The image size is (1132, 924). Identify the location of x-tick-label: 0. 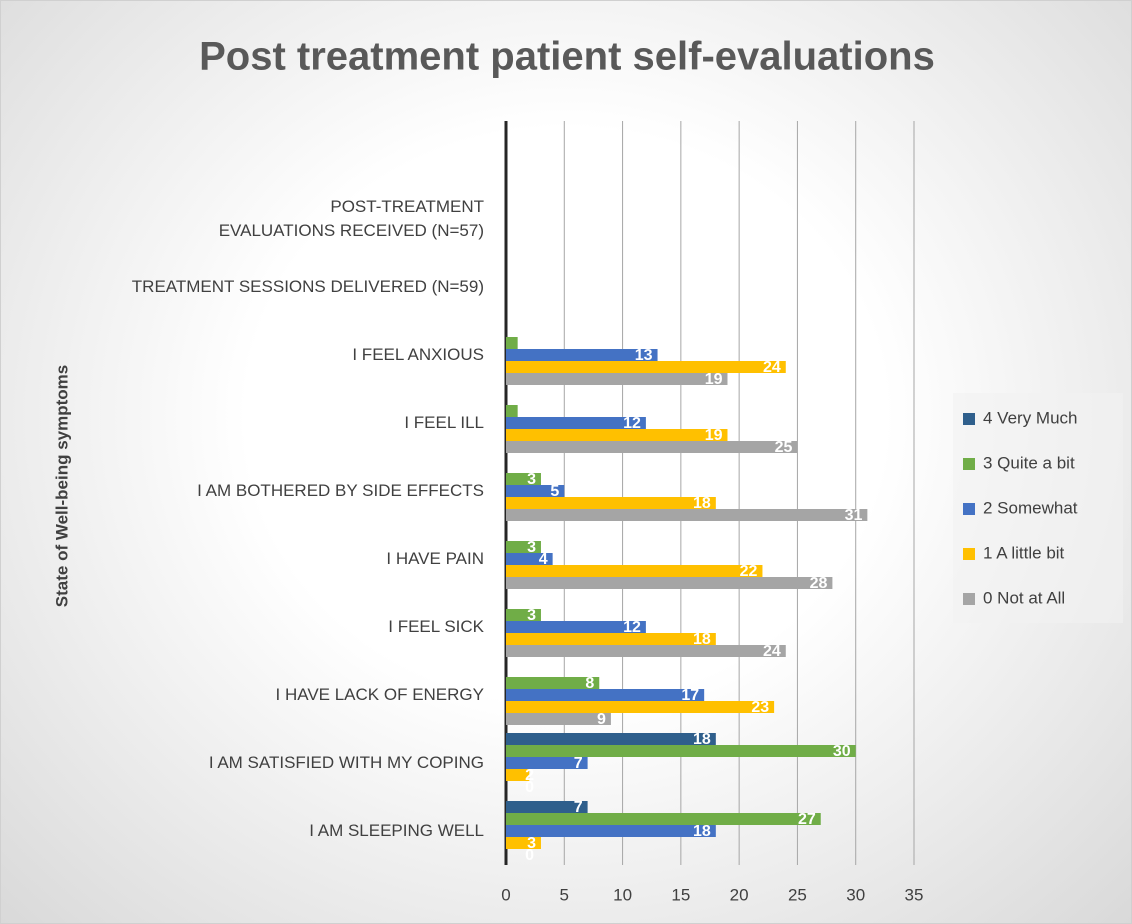
(505, 894).